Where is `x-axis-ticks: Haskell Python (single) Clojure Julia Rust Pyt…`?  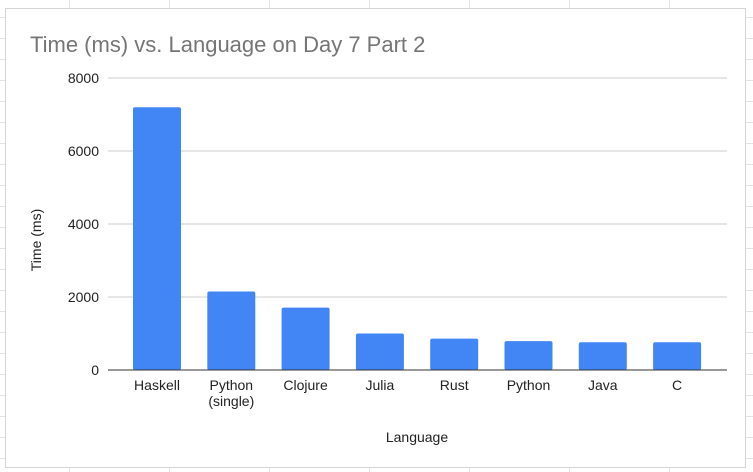
x-axis-ticks: Haskell Python (single) Clojure Julia Rust Pyt… is located at coordinates (408, 393).